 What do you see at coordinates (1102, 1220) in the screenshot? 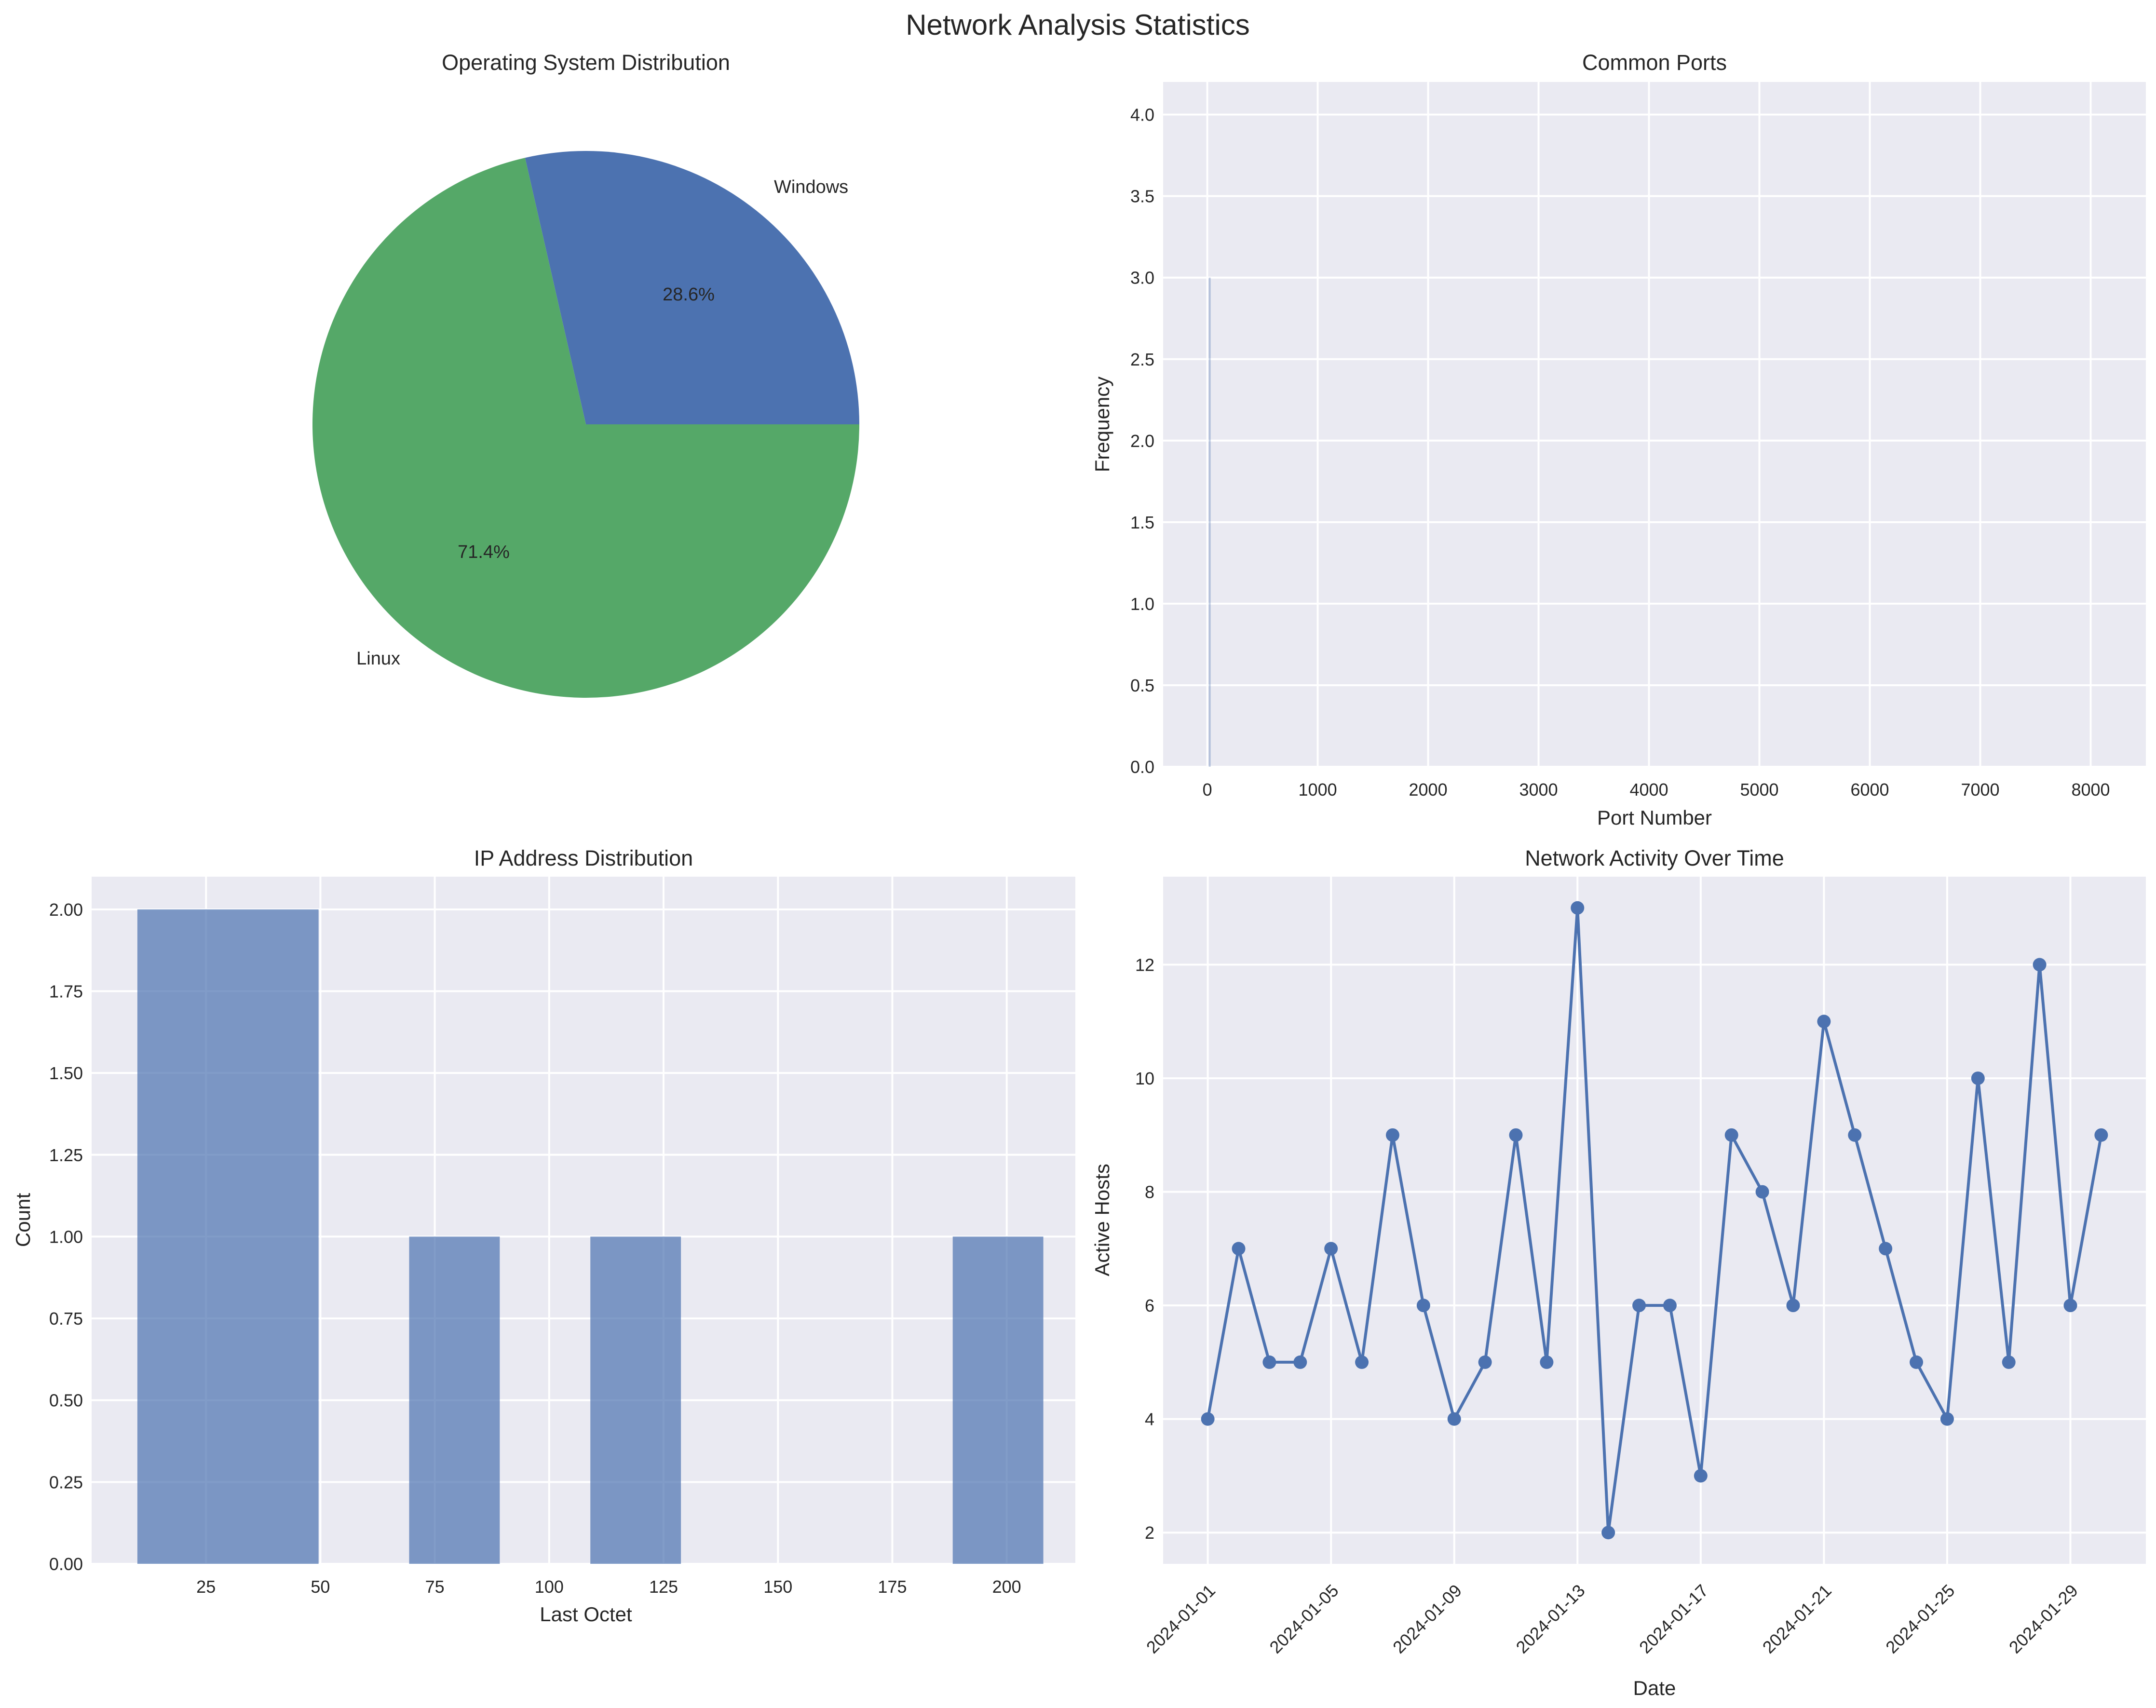
I see `activity-ylabel: Active Hosts` at bounding box center [1102, 1220].